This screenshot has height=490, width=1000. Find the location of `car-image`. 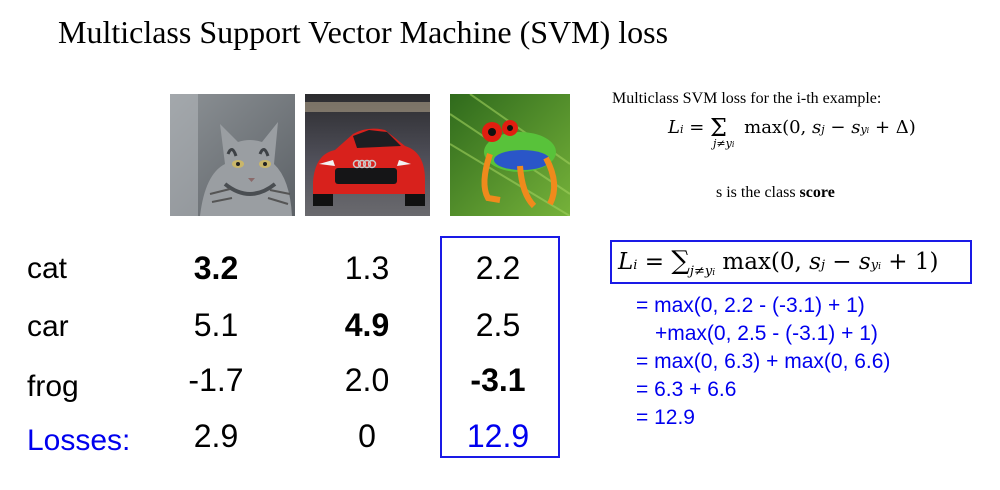

car-image is located at coordinates (367, 155).